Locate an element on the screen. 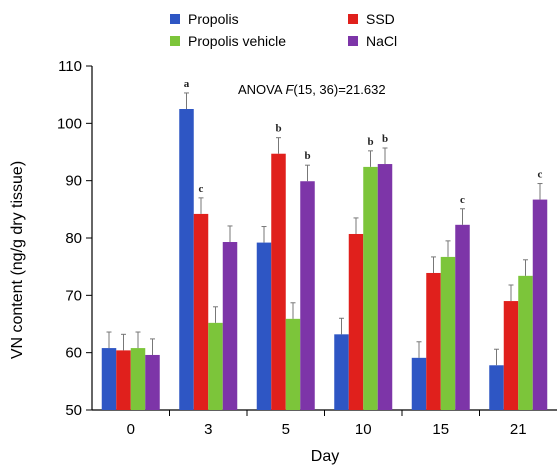  legend-item: SSD is located at coordinates (371, 19).